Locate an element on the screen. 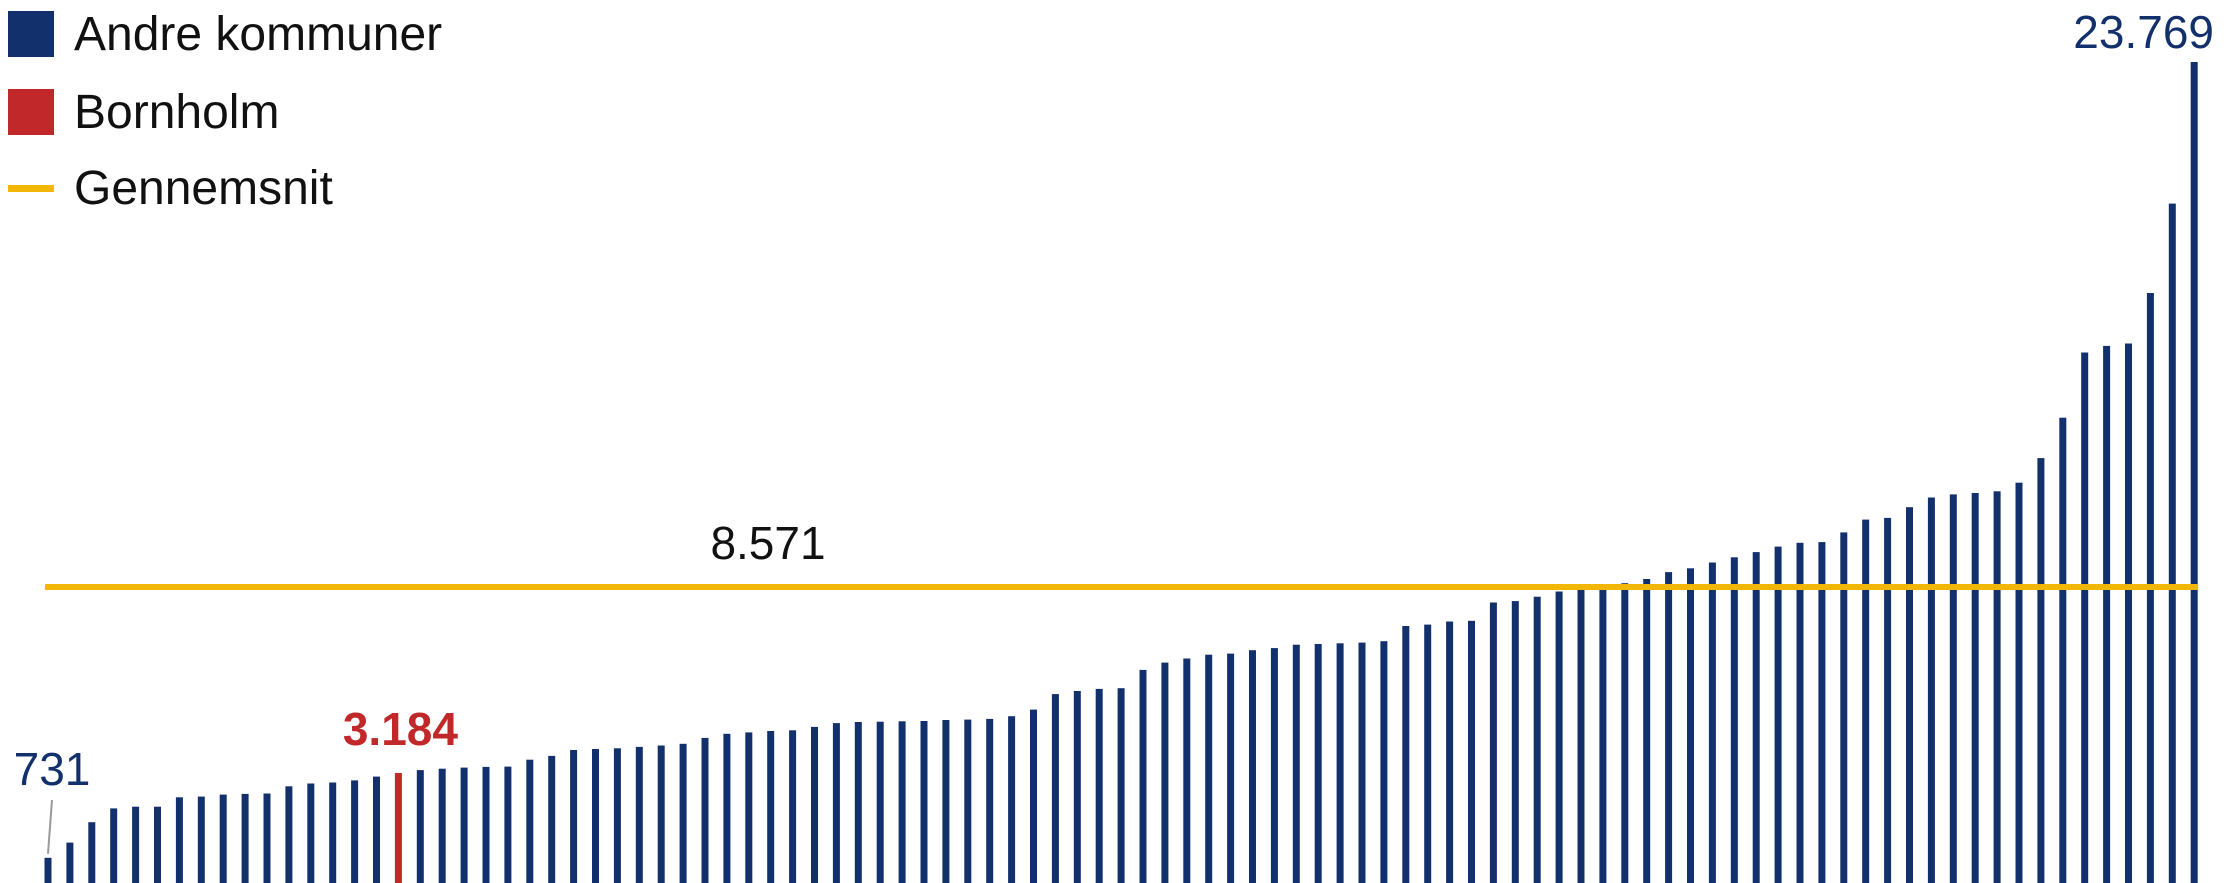 Image resolution: width=2234 pixels, height=883 pixels. first-value-leader-line is located at coordinates (50, 826).